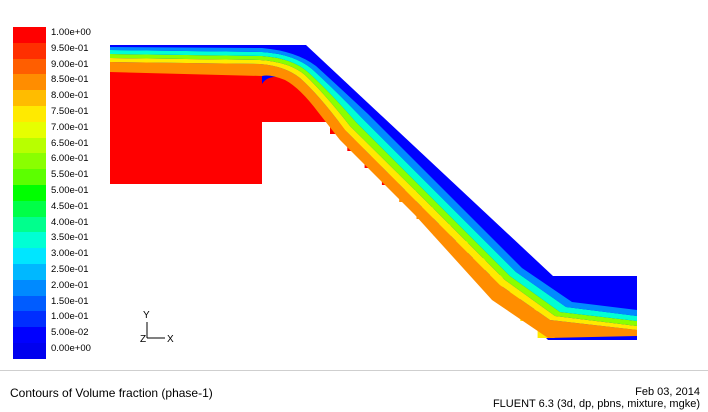  Describe the element at coordinates (70, 159) in the screenshot. I see `legend-label: 6.00e-01` at that location.